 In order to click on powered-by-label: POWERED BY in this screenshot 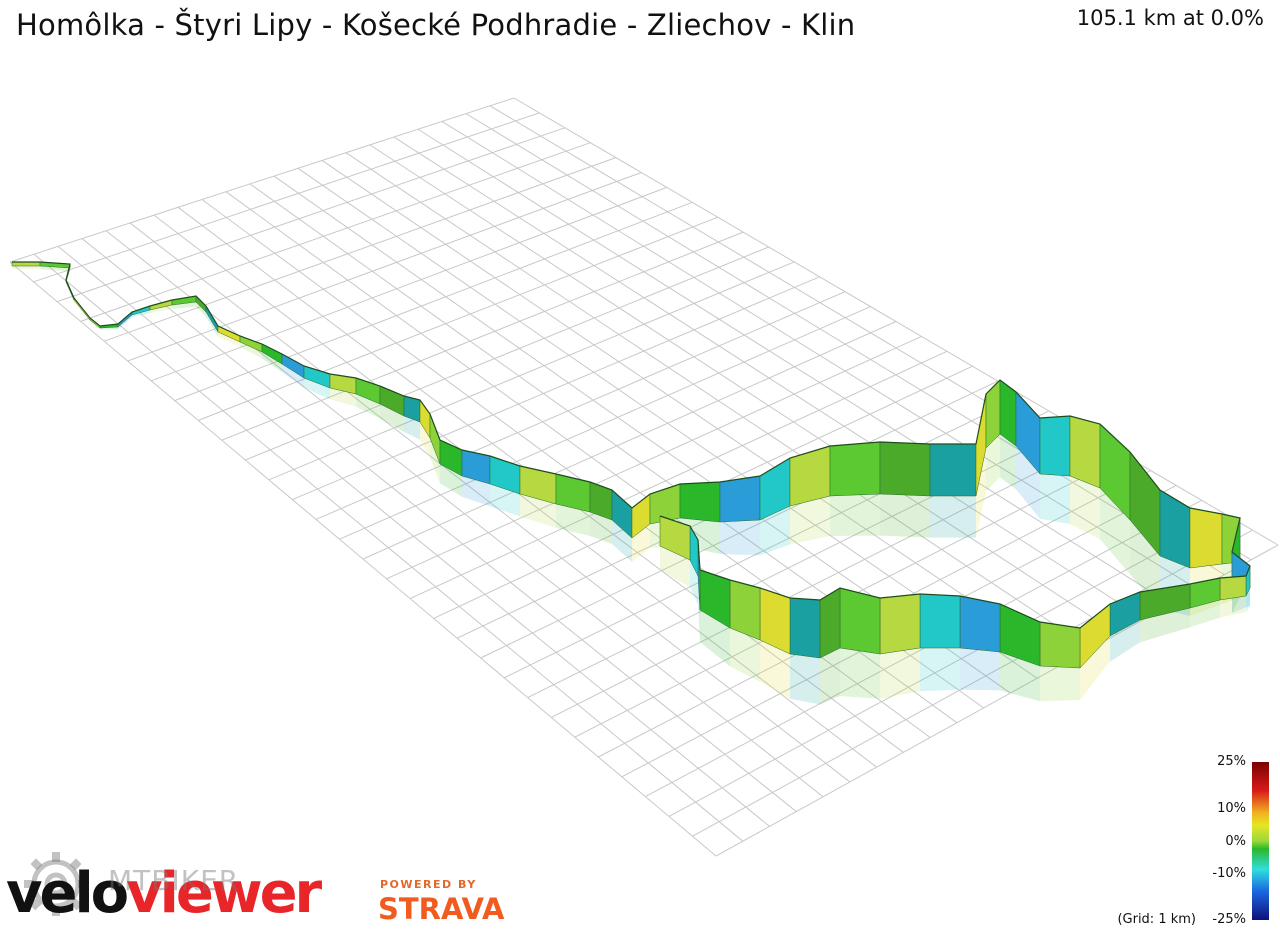, I will do `click(428, 884)`.